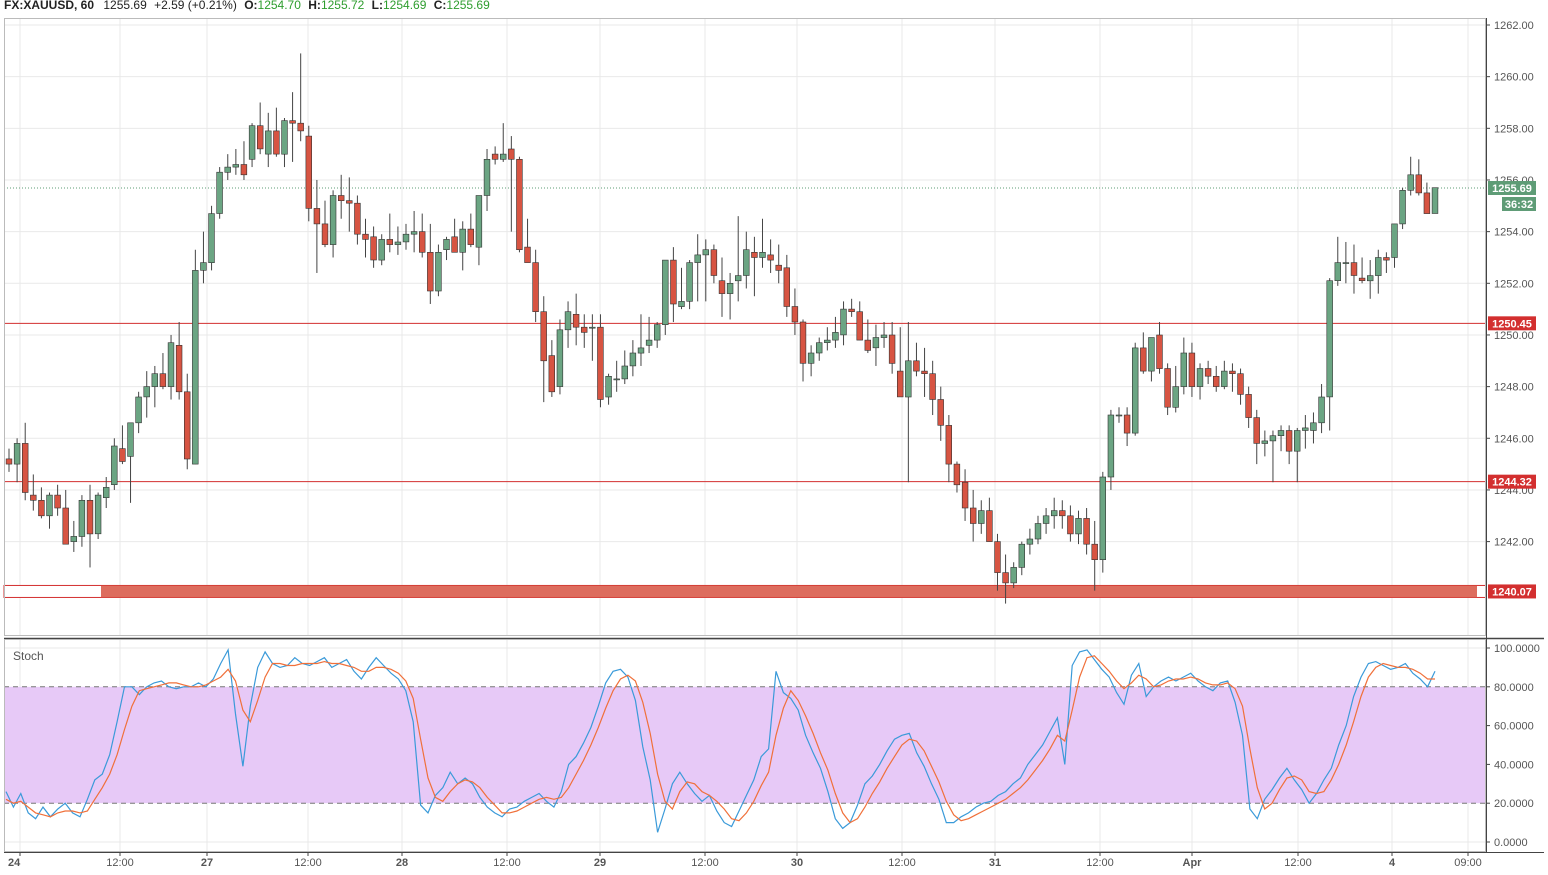 The image size is (1548, 875). What do you see at coordinates (1512, 389) in the screenshot?
I see `price-tags: 1250.45 1244.32 1240.07 1255.69 36:32` at bounding box center [1512, 389].